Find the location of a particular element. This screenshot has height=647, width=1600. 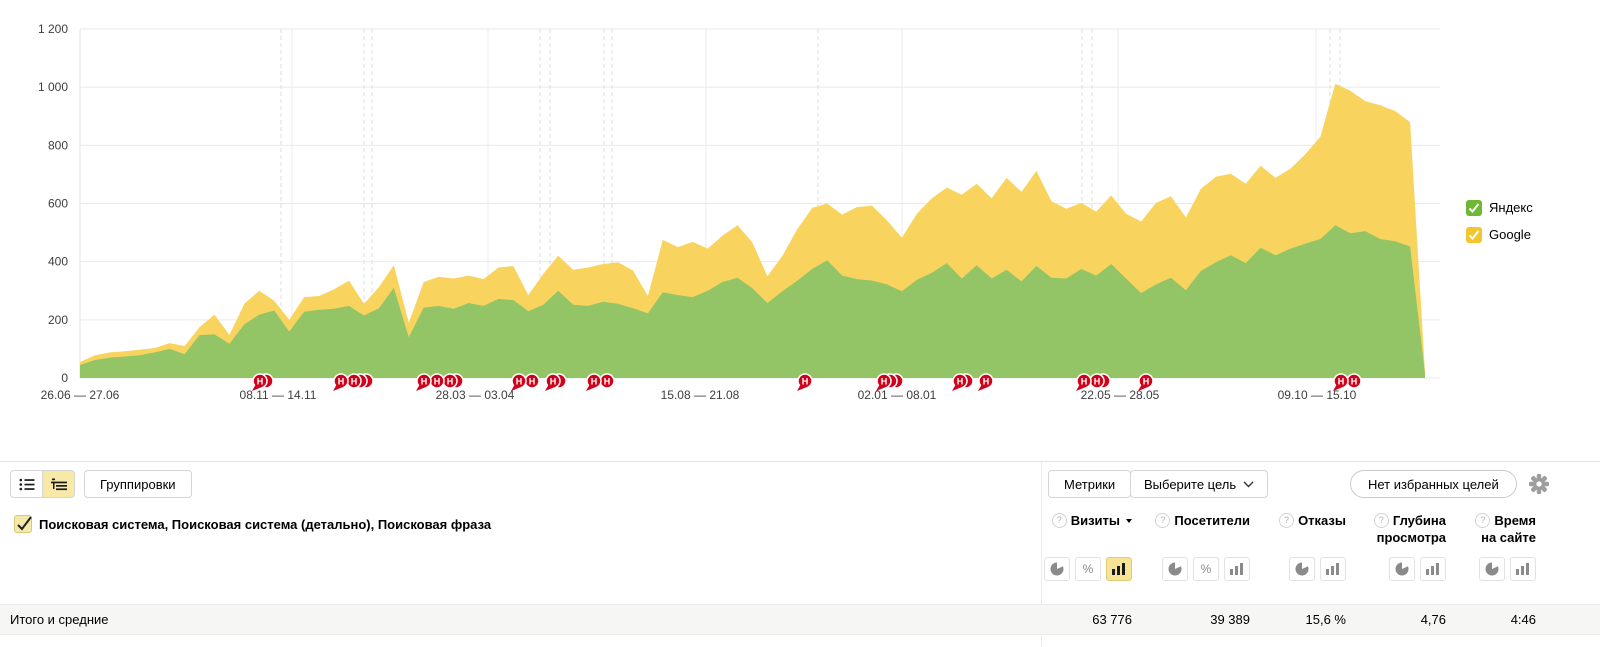

column-header-5: ? Время на сайте is located at coordinates (1482, 529).